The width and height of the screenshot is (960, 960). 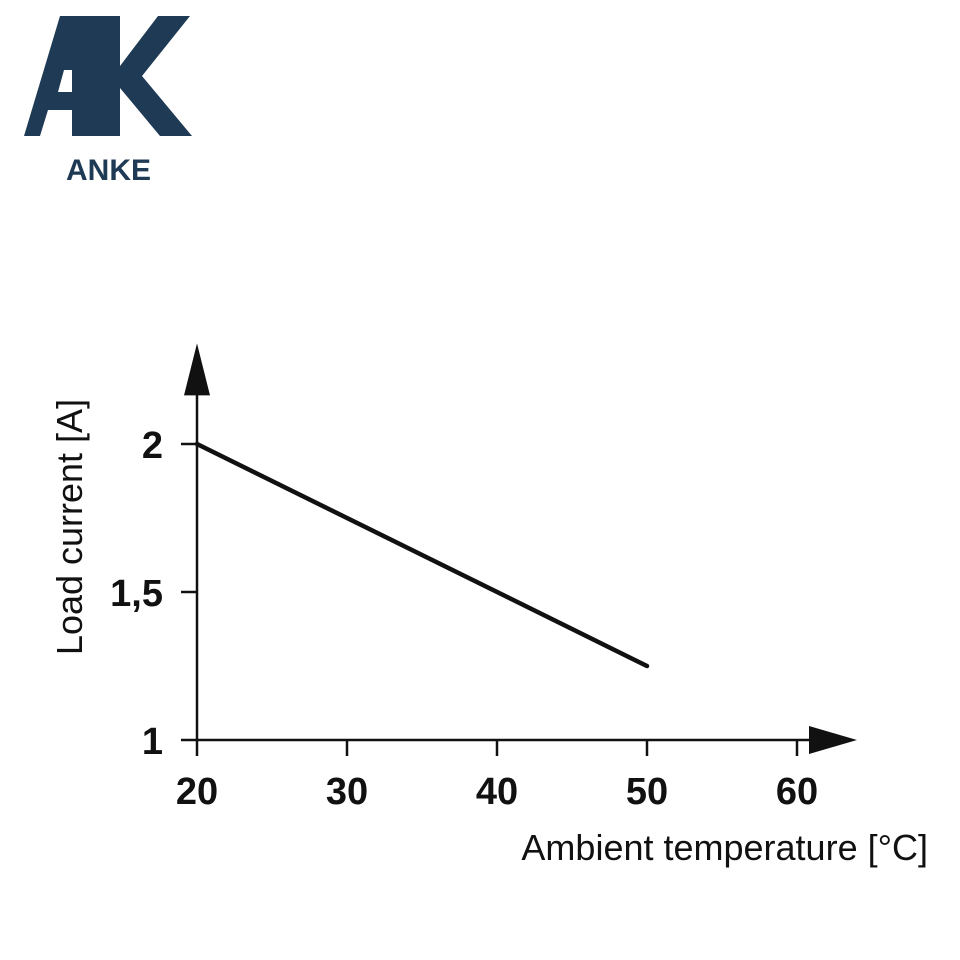 I want to click on x-tick-label: 40, so click(x=497, y=792).